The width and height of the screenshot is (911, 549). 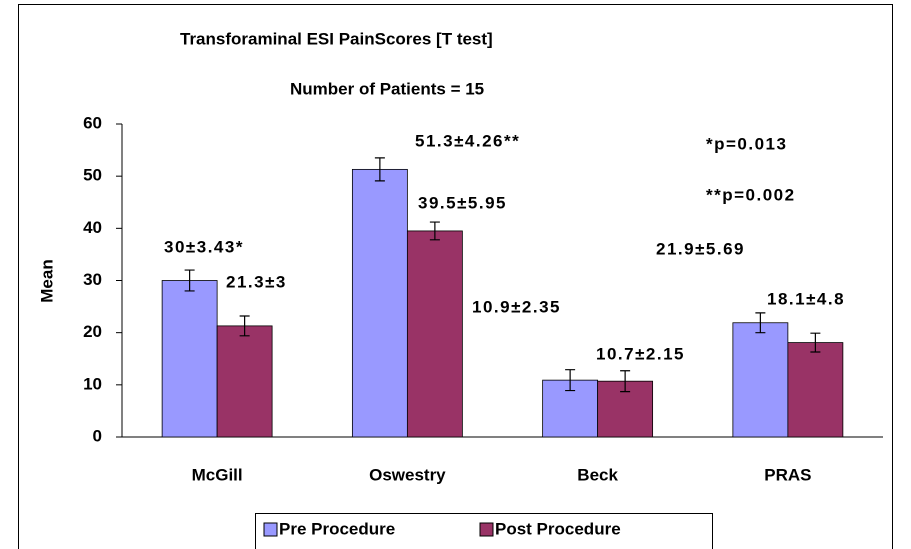 What do you see at coordinates (787, 474) in the screenshot?
I see `x-tick-label: PRAS` at bounding box center [787, 474].